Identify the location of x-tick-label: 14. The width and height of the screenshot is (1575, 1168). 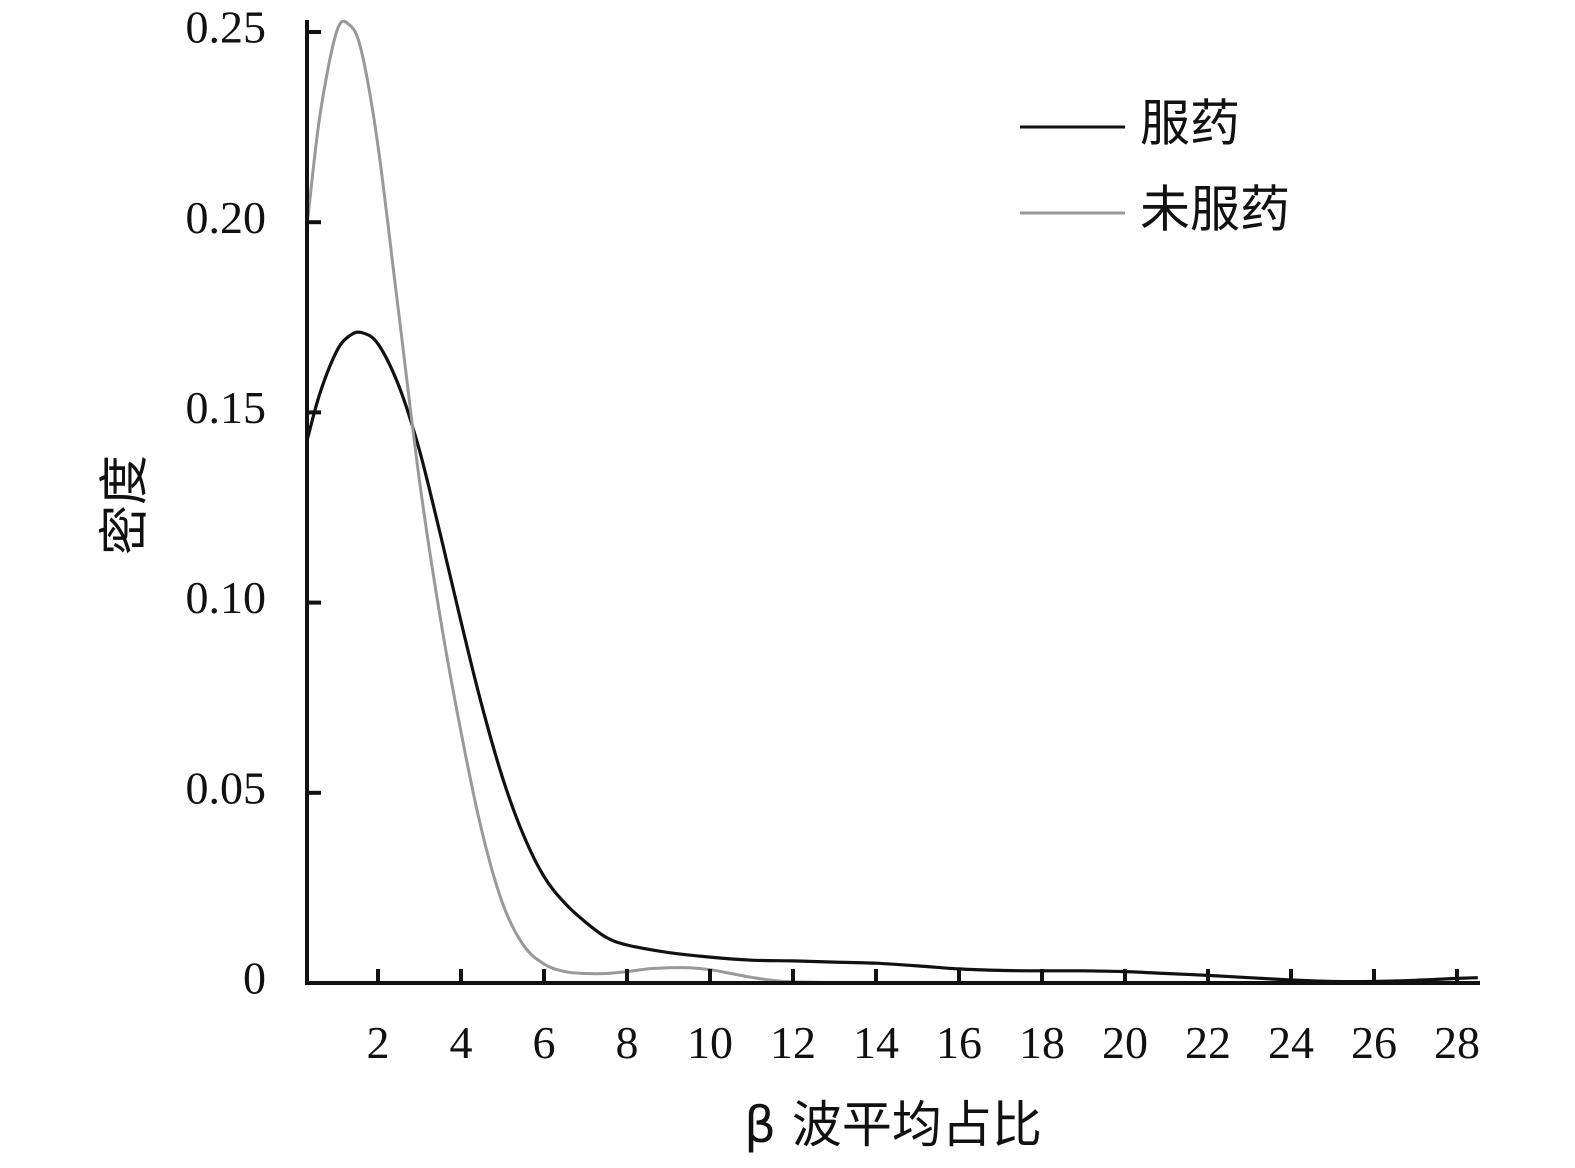
(876, 1042).